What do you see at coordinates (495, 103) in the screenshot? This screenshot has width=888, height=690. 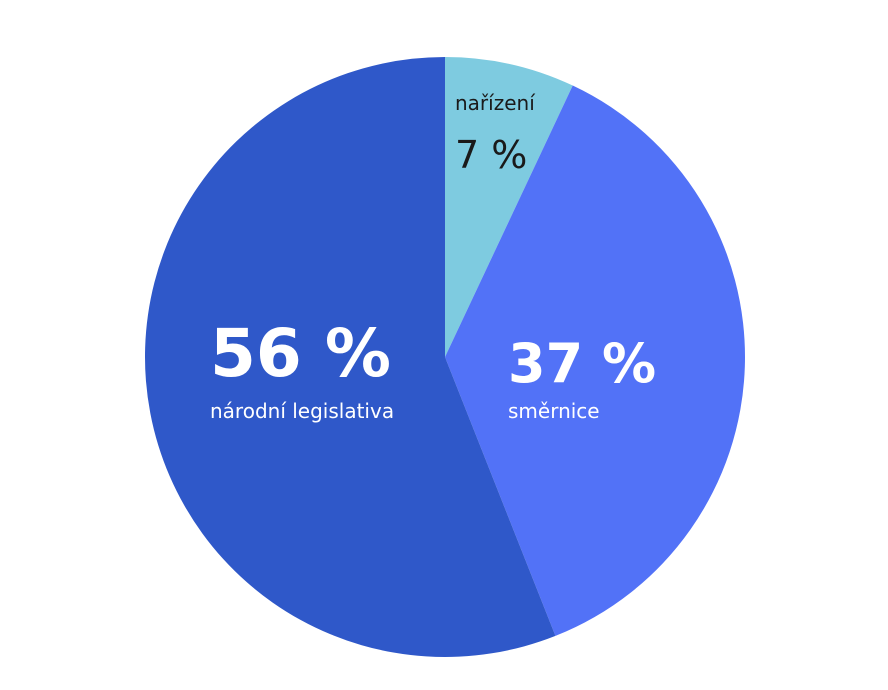 I see `slice-name: nařízení` at bounding box center [495, 103].